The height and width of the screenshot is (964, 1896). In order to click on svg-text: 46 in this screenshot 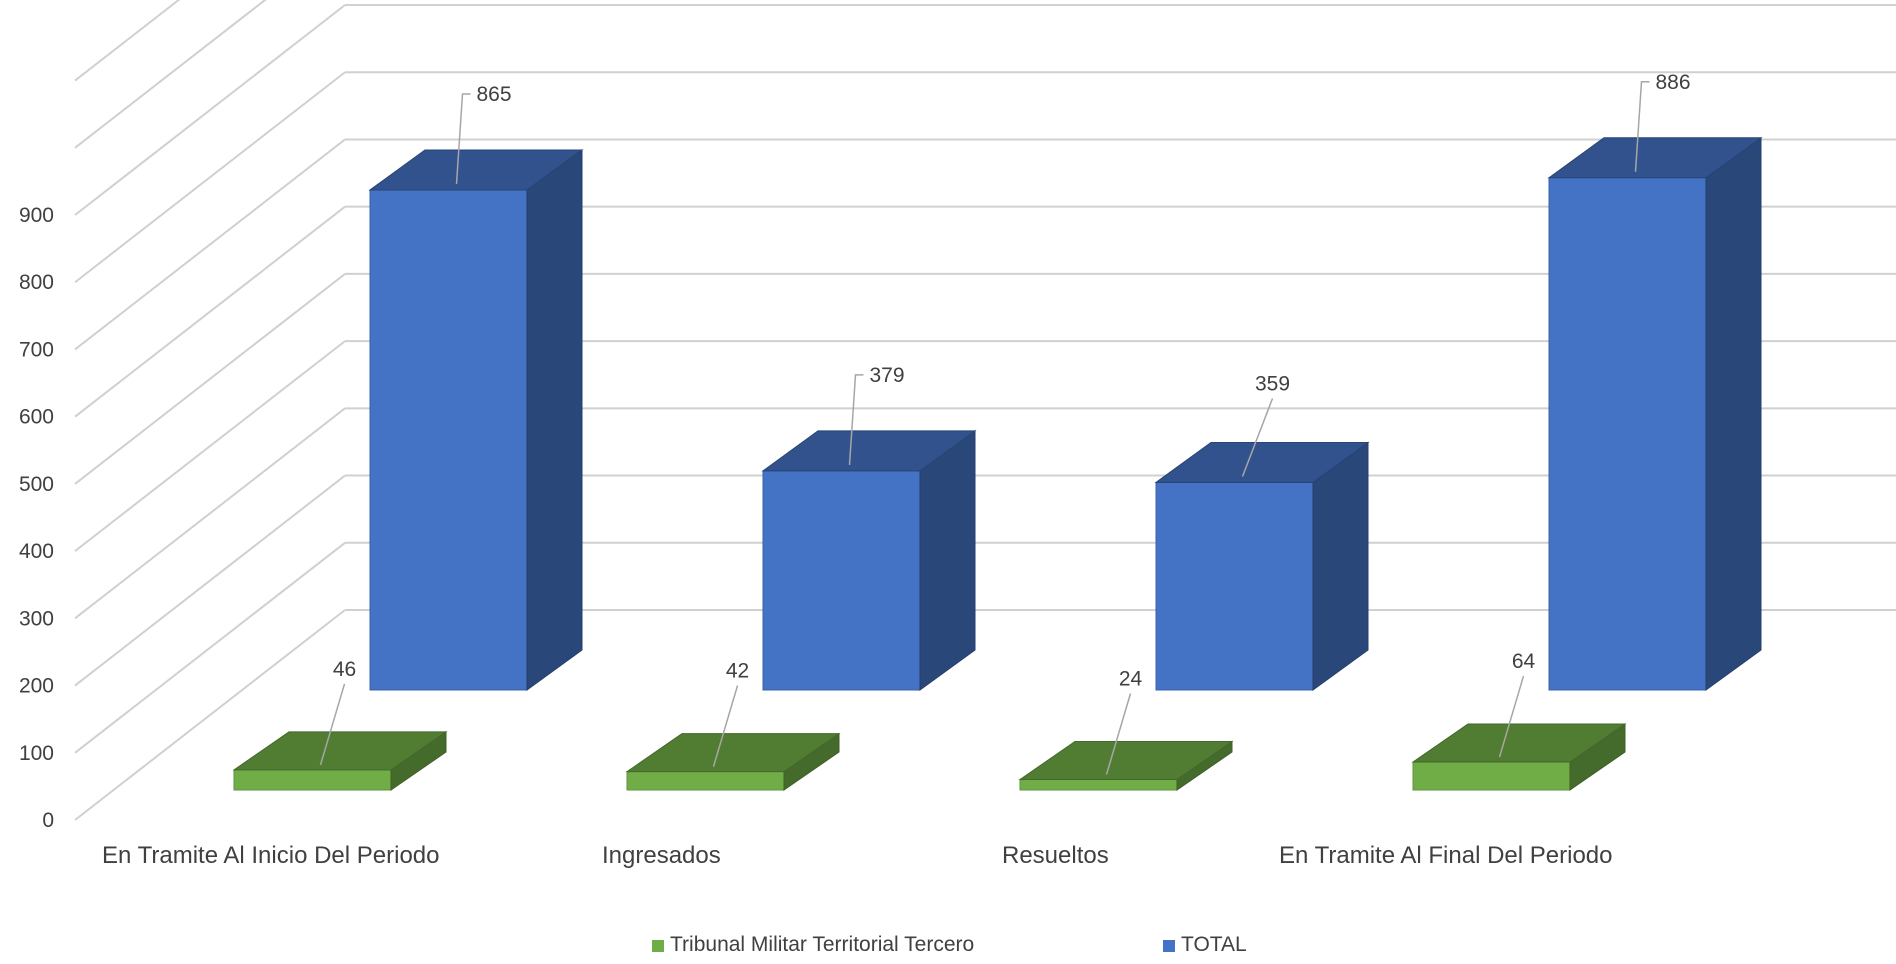, I will do `click(344, 669)`.